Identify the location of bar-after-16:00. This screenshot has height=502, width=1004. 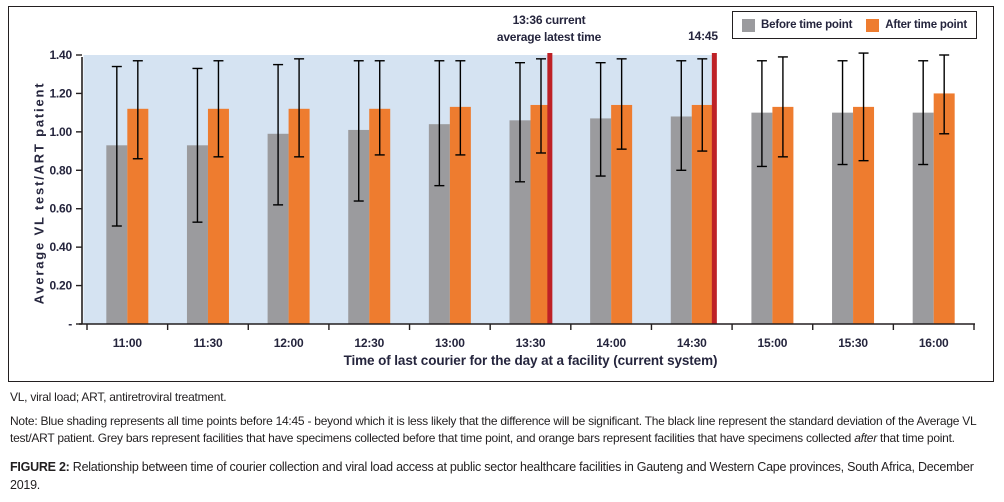
(944, 208).